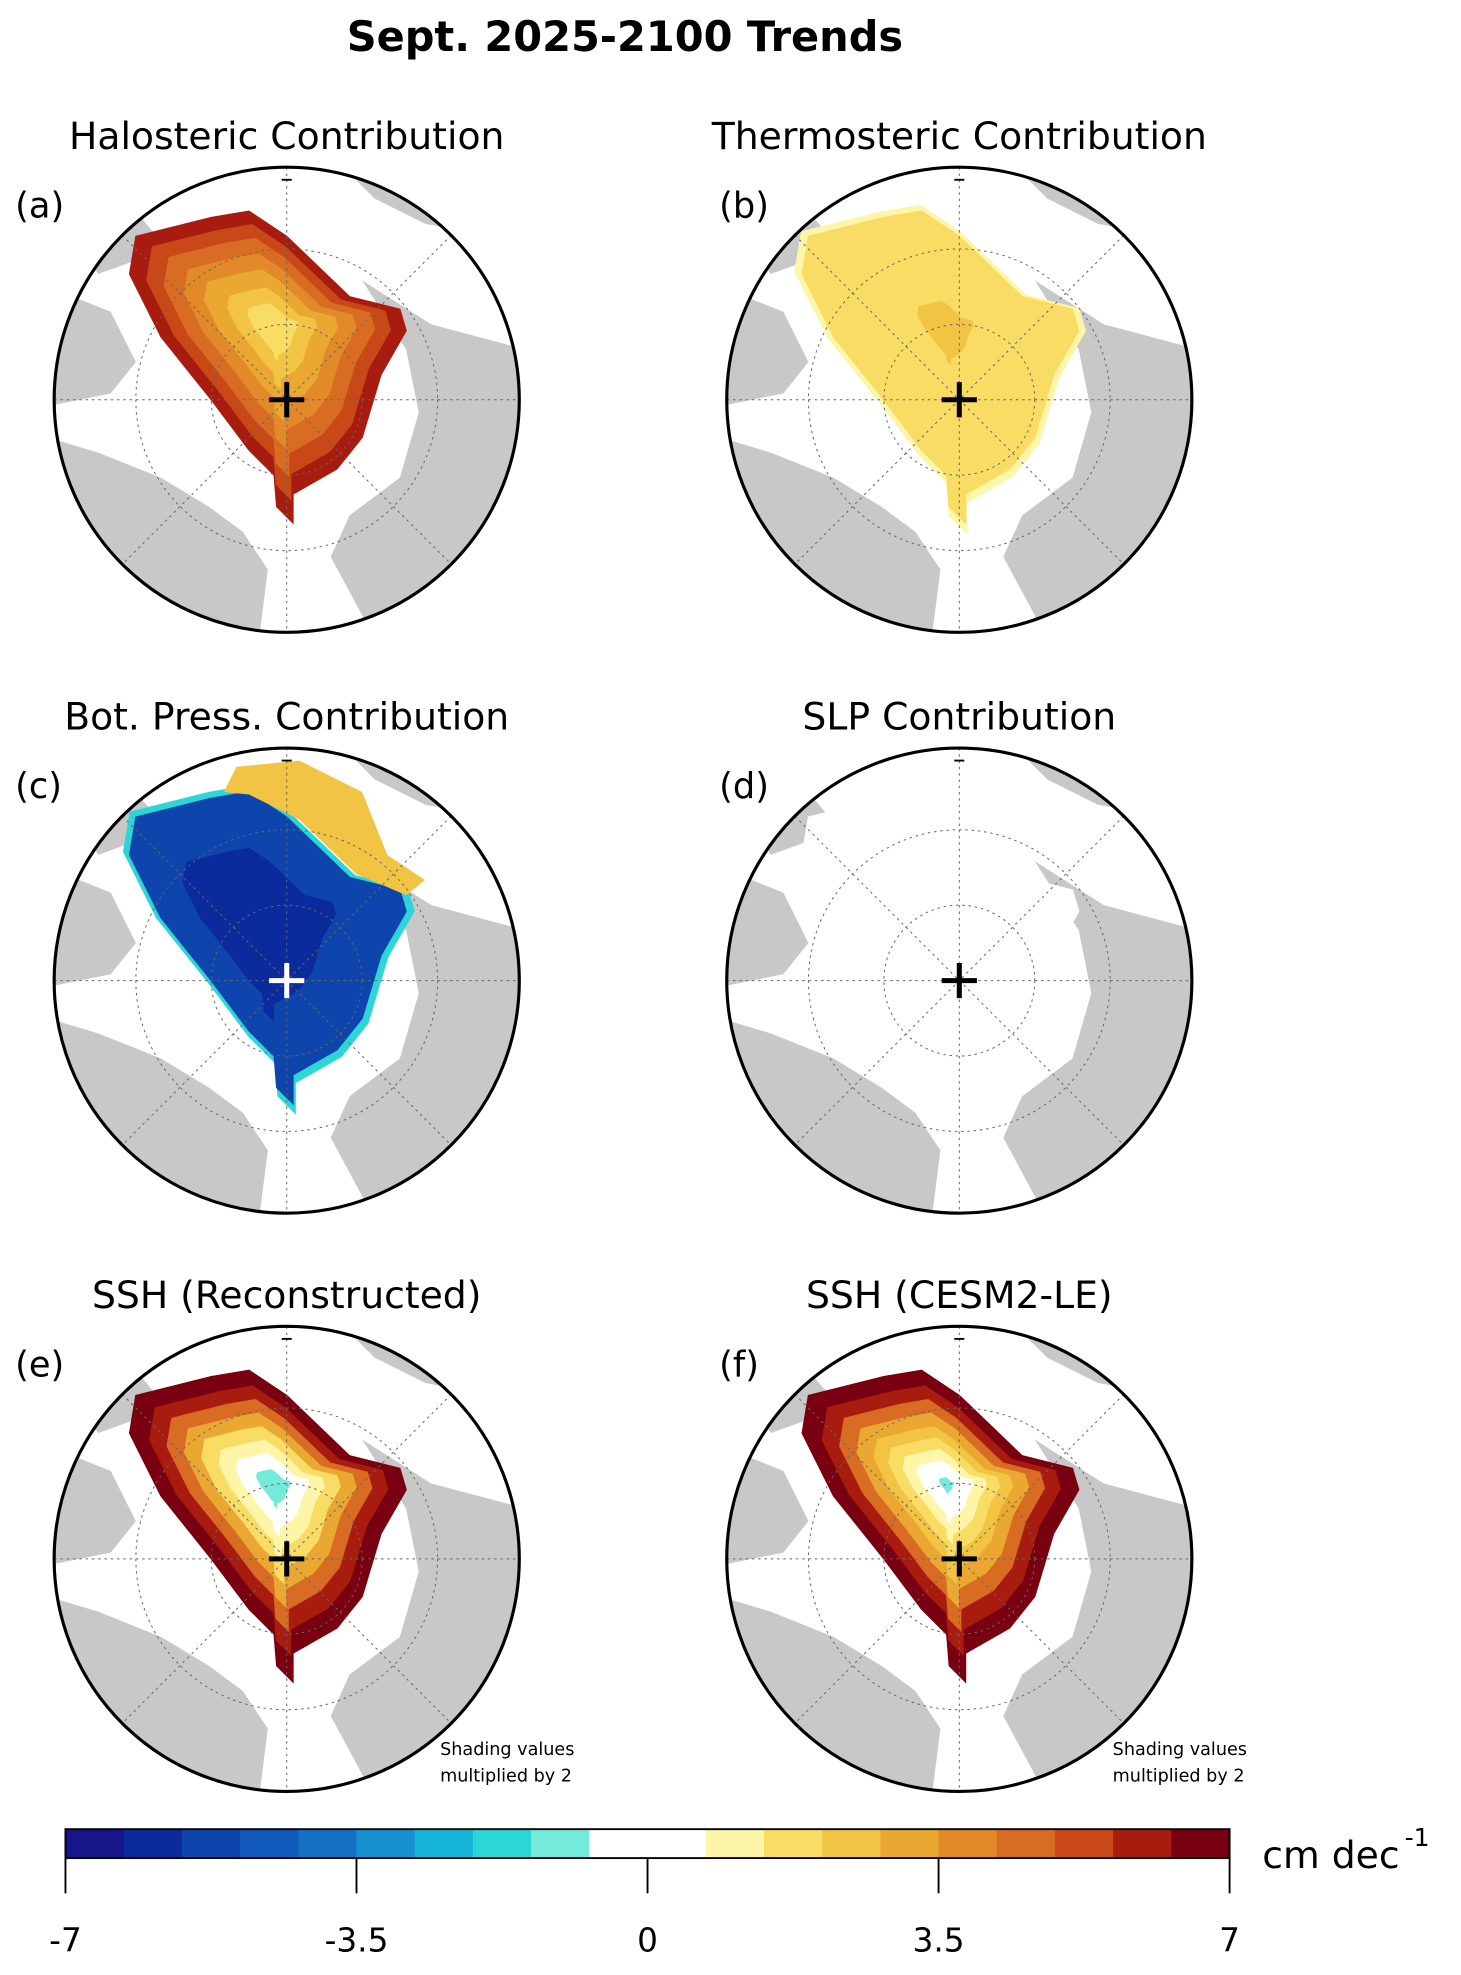 Image resolution: width=1461 pixels, height=1975 pixels. What do you see at coordinates (959, 1295) in the screenshot?
I see `panel-title: SSH (CESM2-LE)` at bounding box center [959, 1295].